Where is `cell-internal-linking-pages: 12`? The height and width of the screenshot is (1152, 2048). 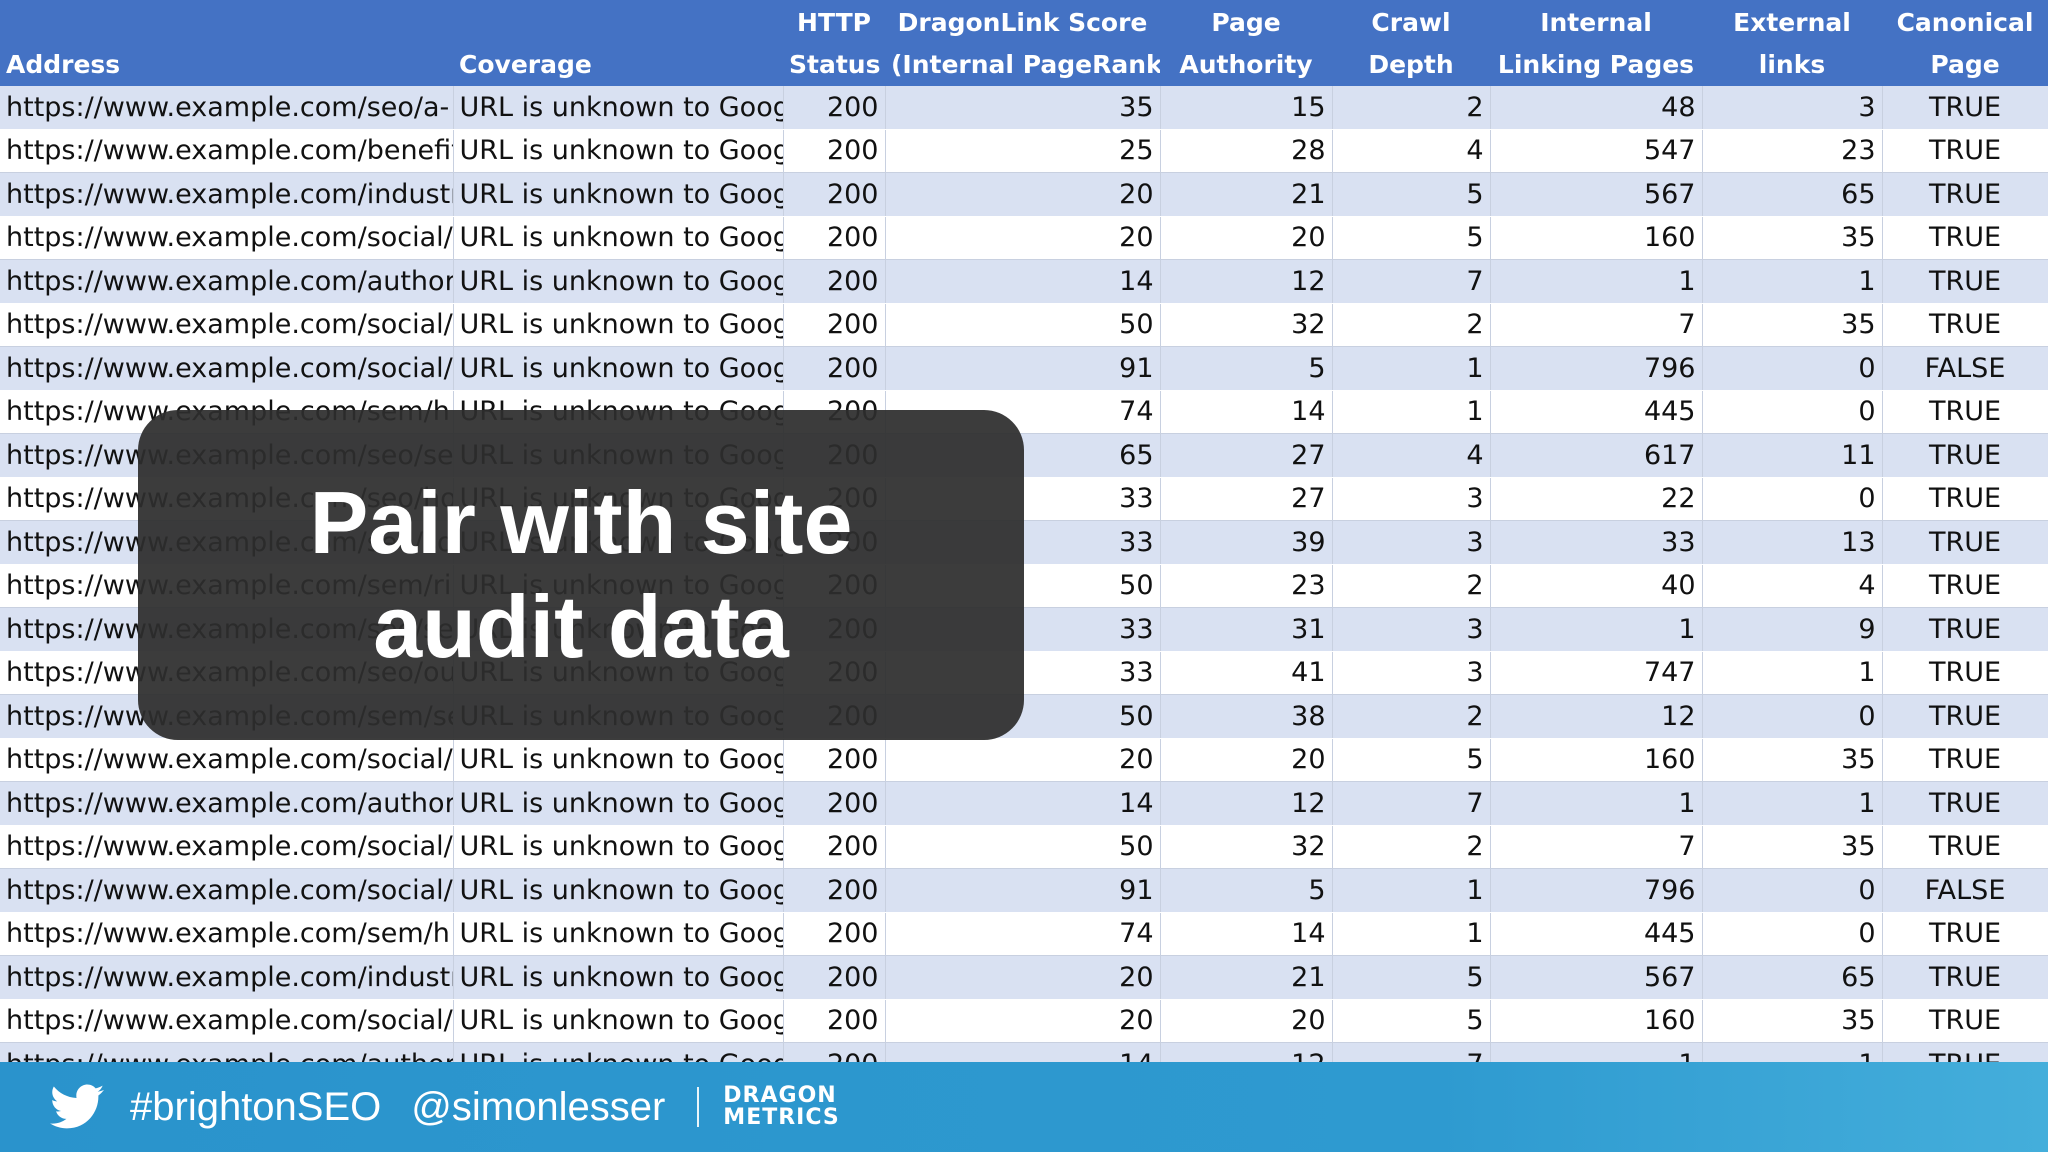
cell-internal-linking-pages: 12 is located at coordinates (1596, 716).